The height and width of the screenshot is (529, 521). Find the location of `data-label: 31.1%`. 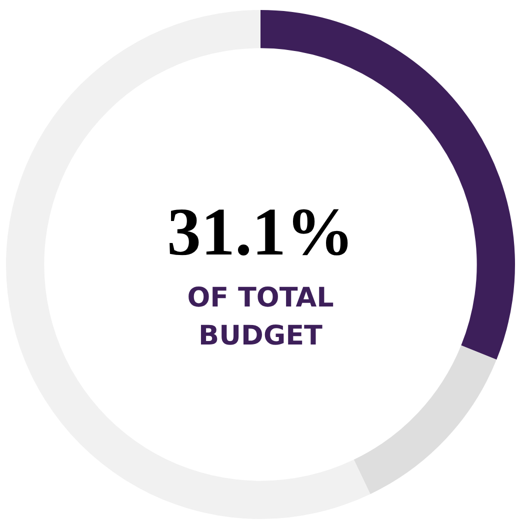

data-label: 31.1% is located at coordinates (260, 232).